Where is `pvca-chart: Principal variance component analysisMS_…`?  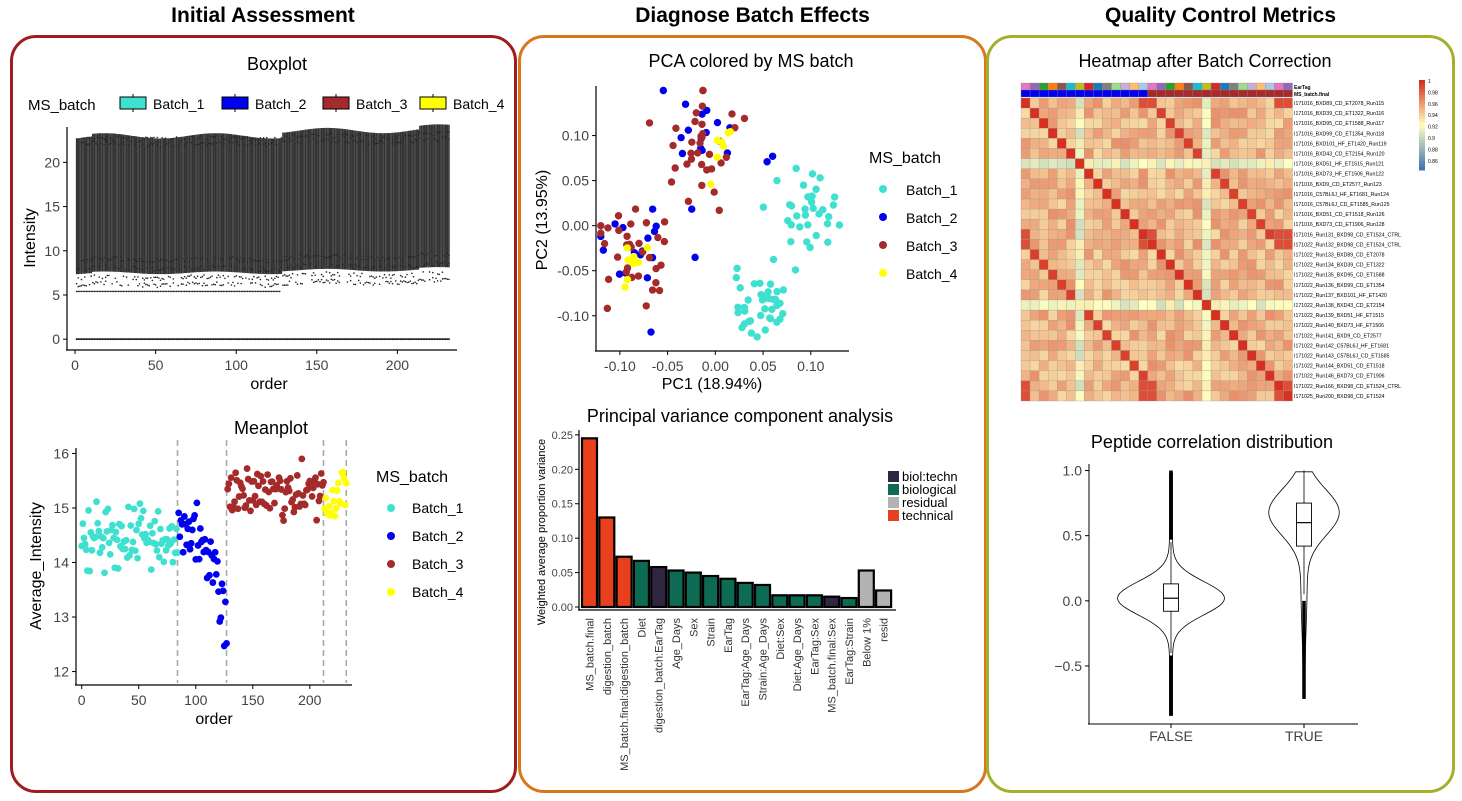
pvca-chart: Principal variance component analysisMS_… is located at coordinates (747, 588).